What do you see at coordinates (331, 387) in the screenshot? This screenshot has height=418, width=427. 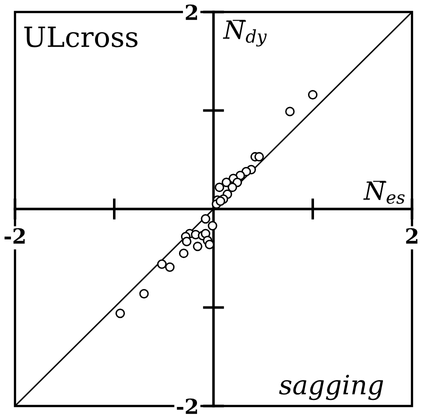 I see `annotation: sagging` at bounding box center [331, 387].